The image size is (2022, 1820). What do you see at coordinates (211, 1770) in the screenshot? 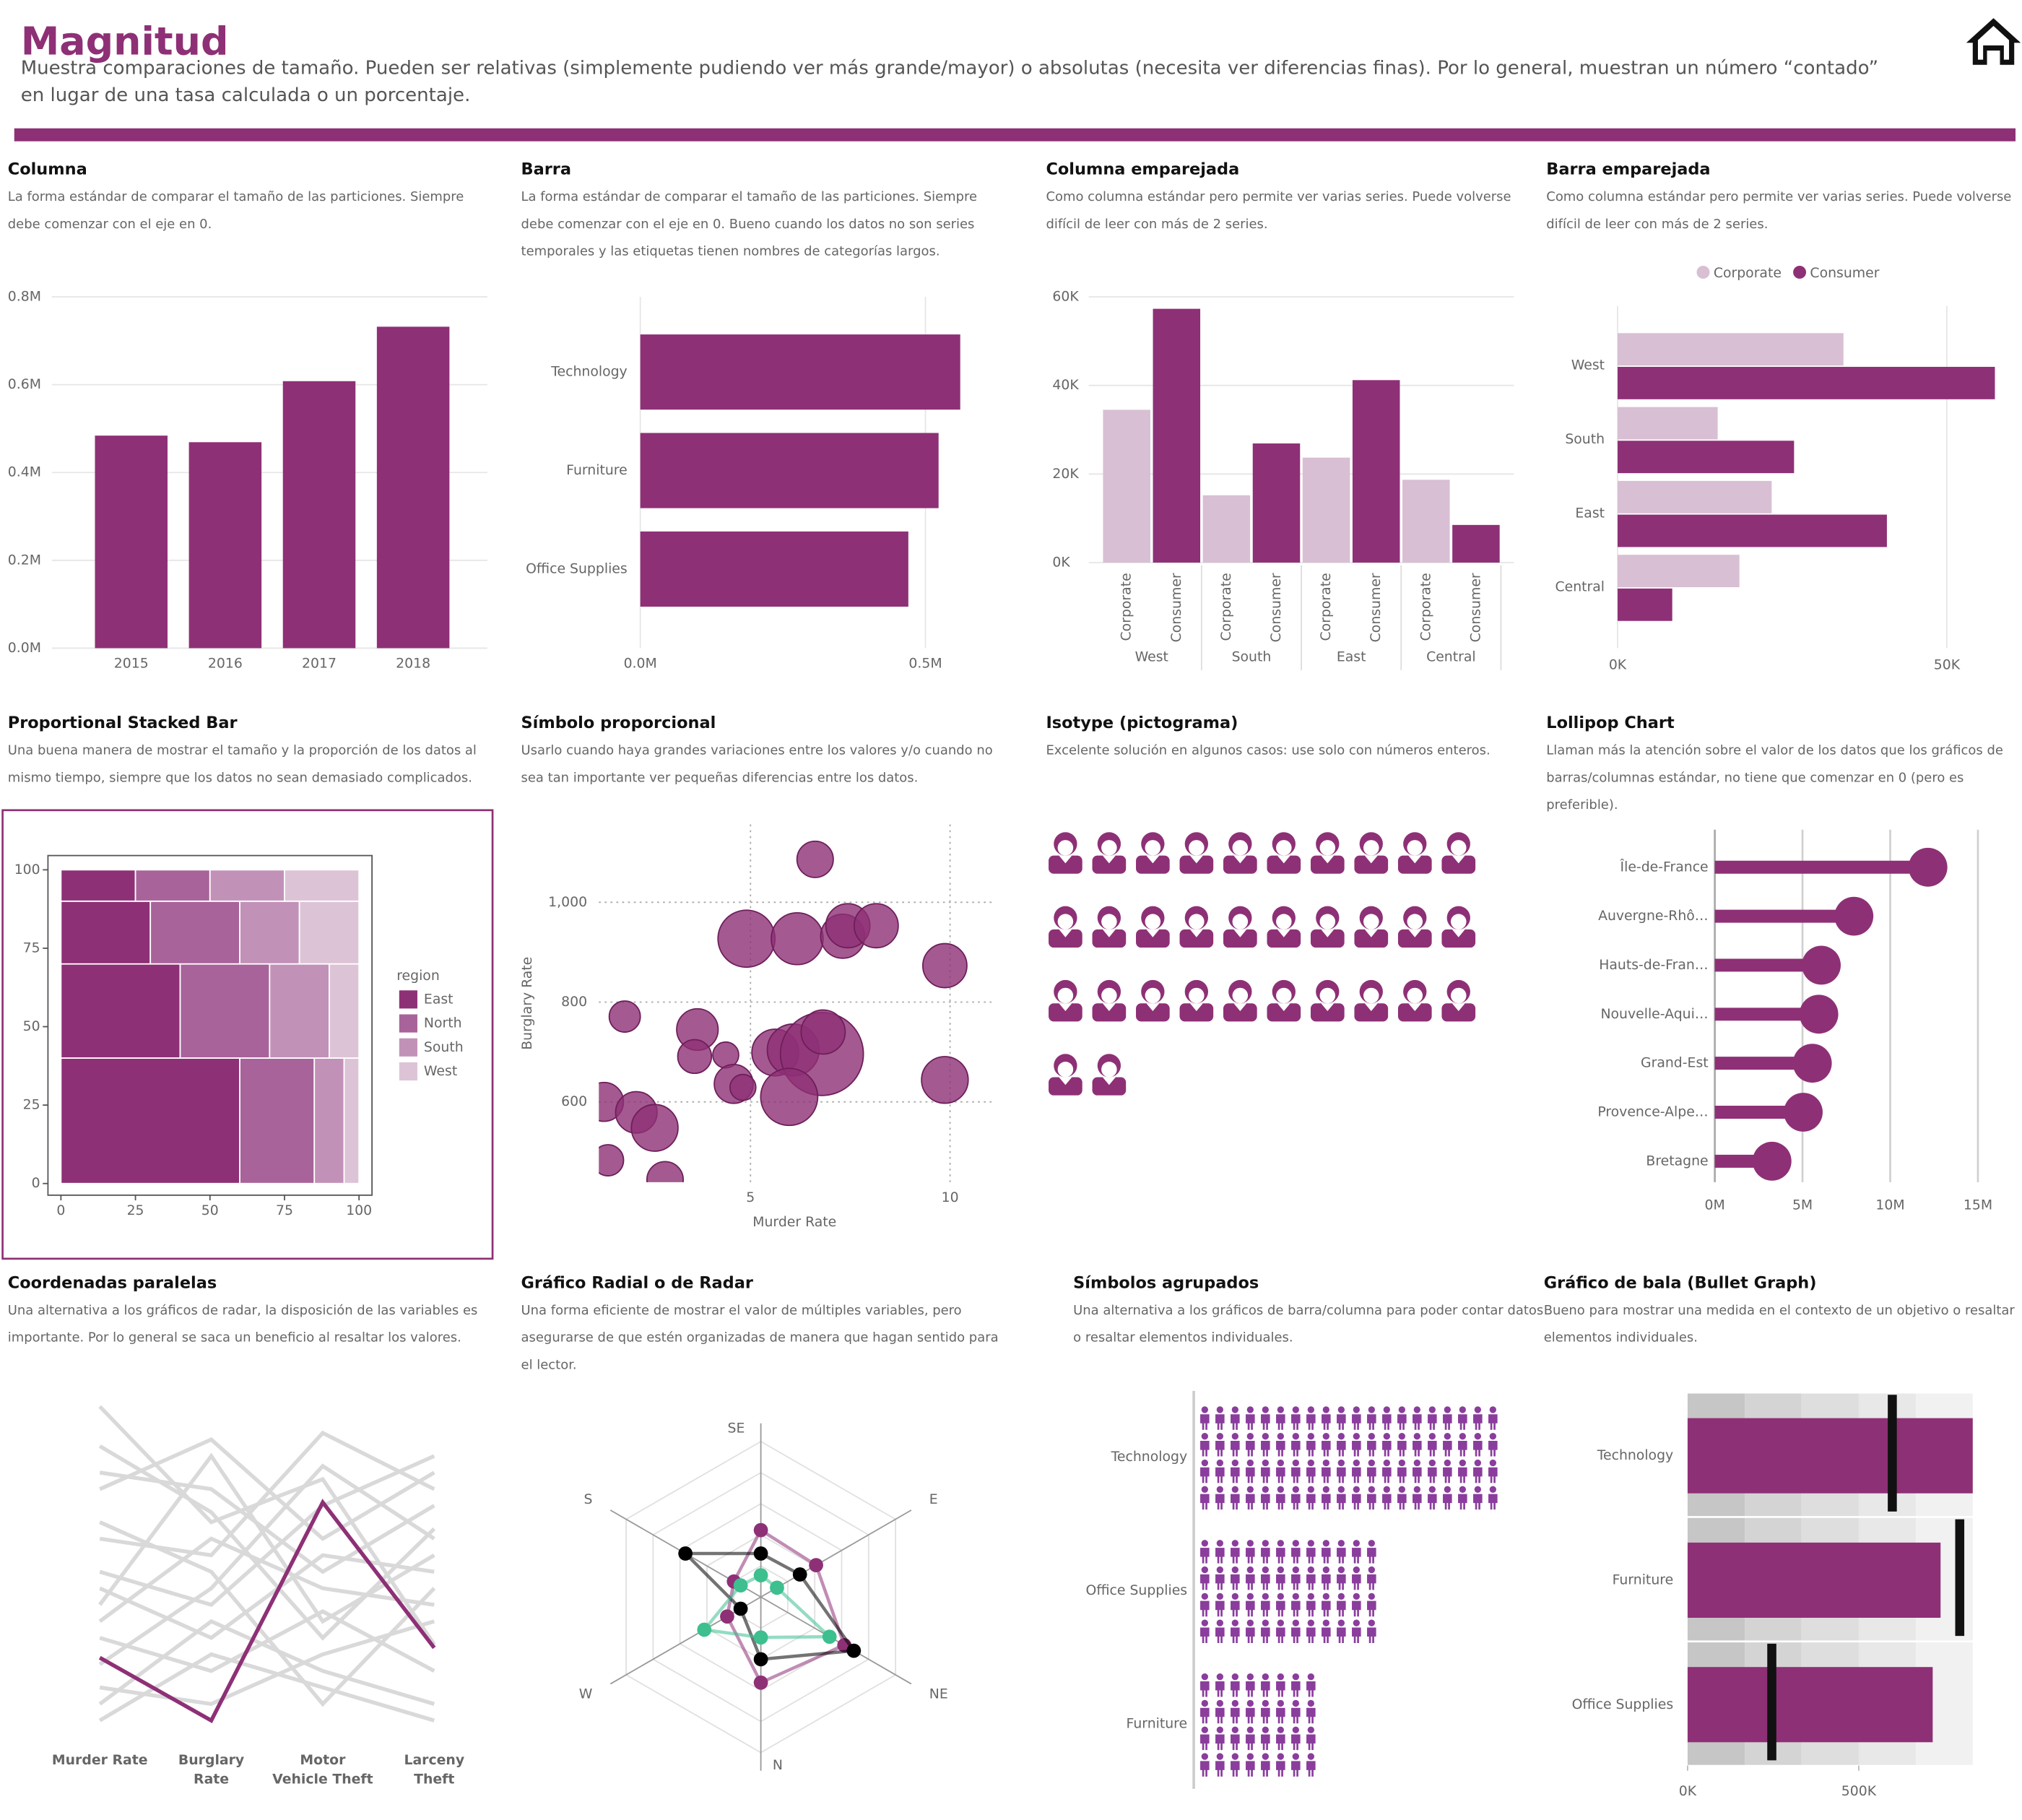
I see `dimension-label-box: Burglary Rate` at bounding box center [211, 1770].